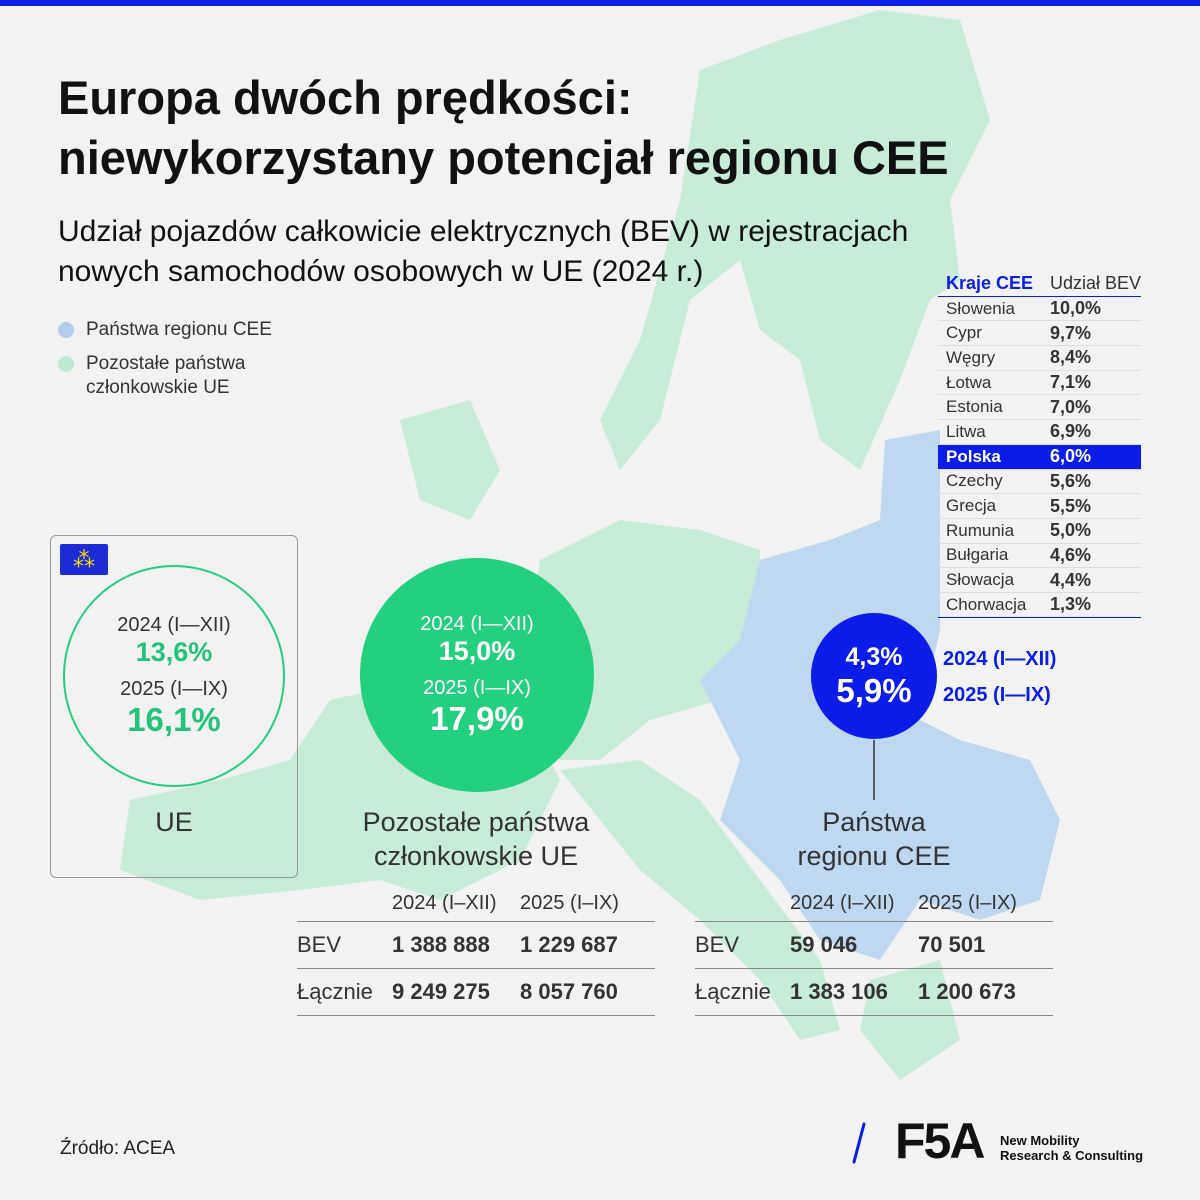 Image resolution: width=1200 pixels, height=1200 pixels. What do you see at coordinates (118, 1148) in the screenshot?
I see `source-note: Źródło: ACEA` at bounding box center [118, 1148].